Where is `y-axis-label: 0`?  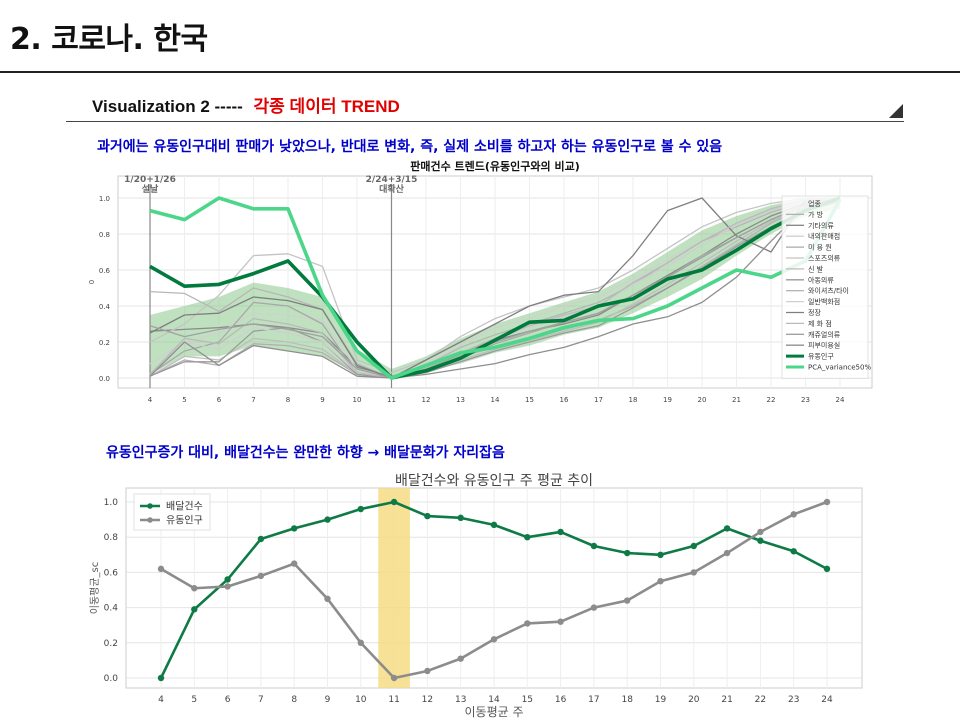 y-axis-label: 0 is located at coordinates (92, 282).